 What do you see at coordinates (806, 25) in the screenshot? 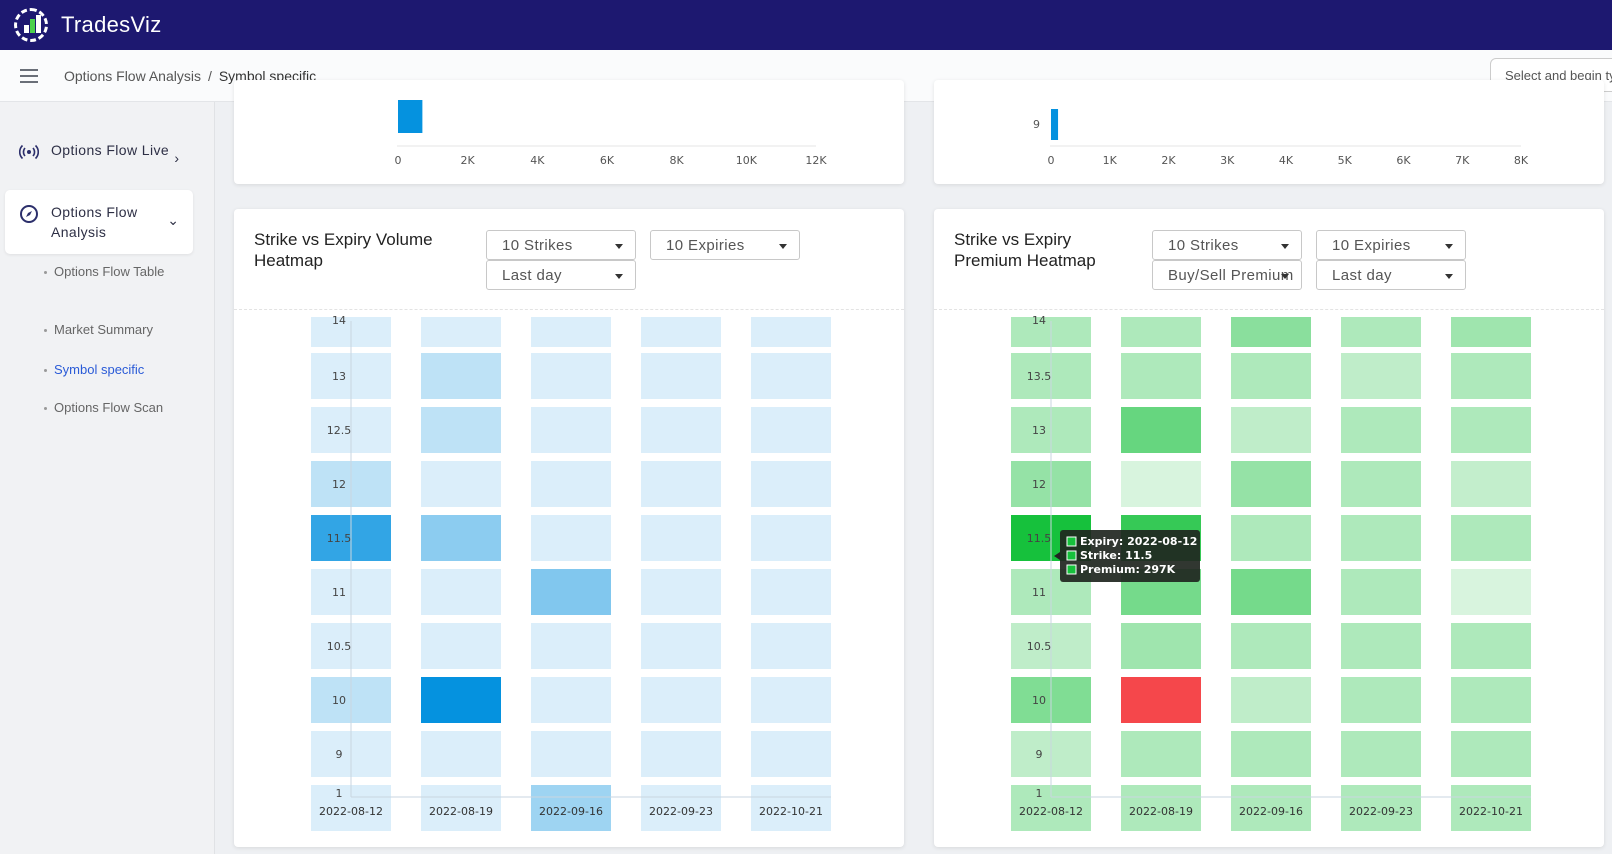
I see `top-bar: TradesViz` at bounding box center [806, 25].